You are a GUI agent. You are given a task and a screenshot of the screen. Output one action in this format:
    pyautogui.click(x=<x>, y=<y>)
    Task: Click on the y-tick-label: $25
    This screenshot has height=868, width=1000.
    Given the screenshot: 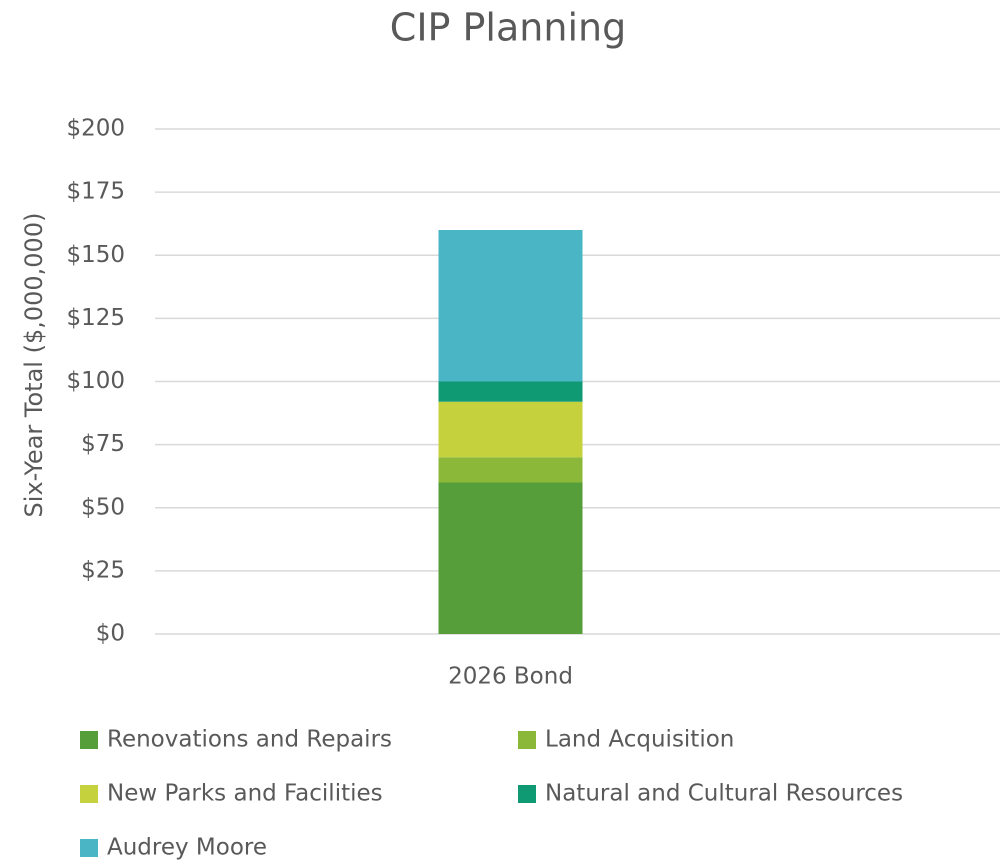 What is the action you would take?
    pyautogui.click(x=103, y=570)
    